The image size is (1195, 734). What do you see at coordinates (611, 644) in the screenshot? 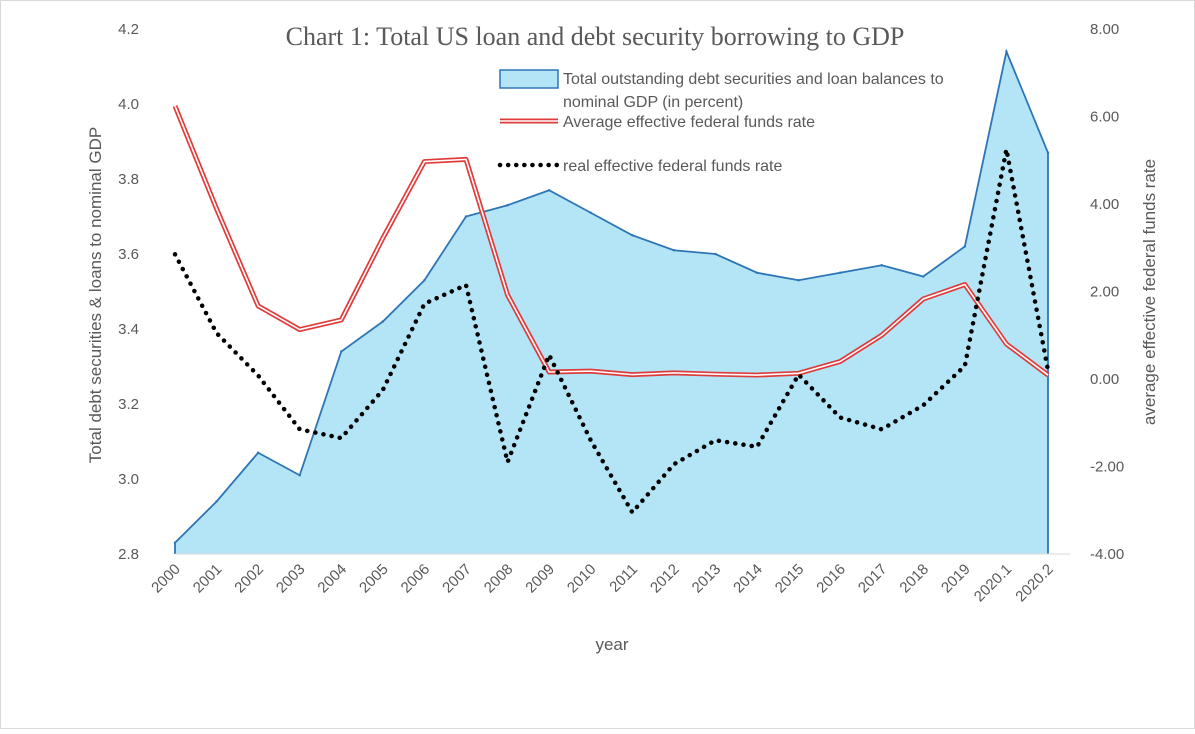
I see `x-axis-label: year` at bounding box center [611, 644].